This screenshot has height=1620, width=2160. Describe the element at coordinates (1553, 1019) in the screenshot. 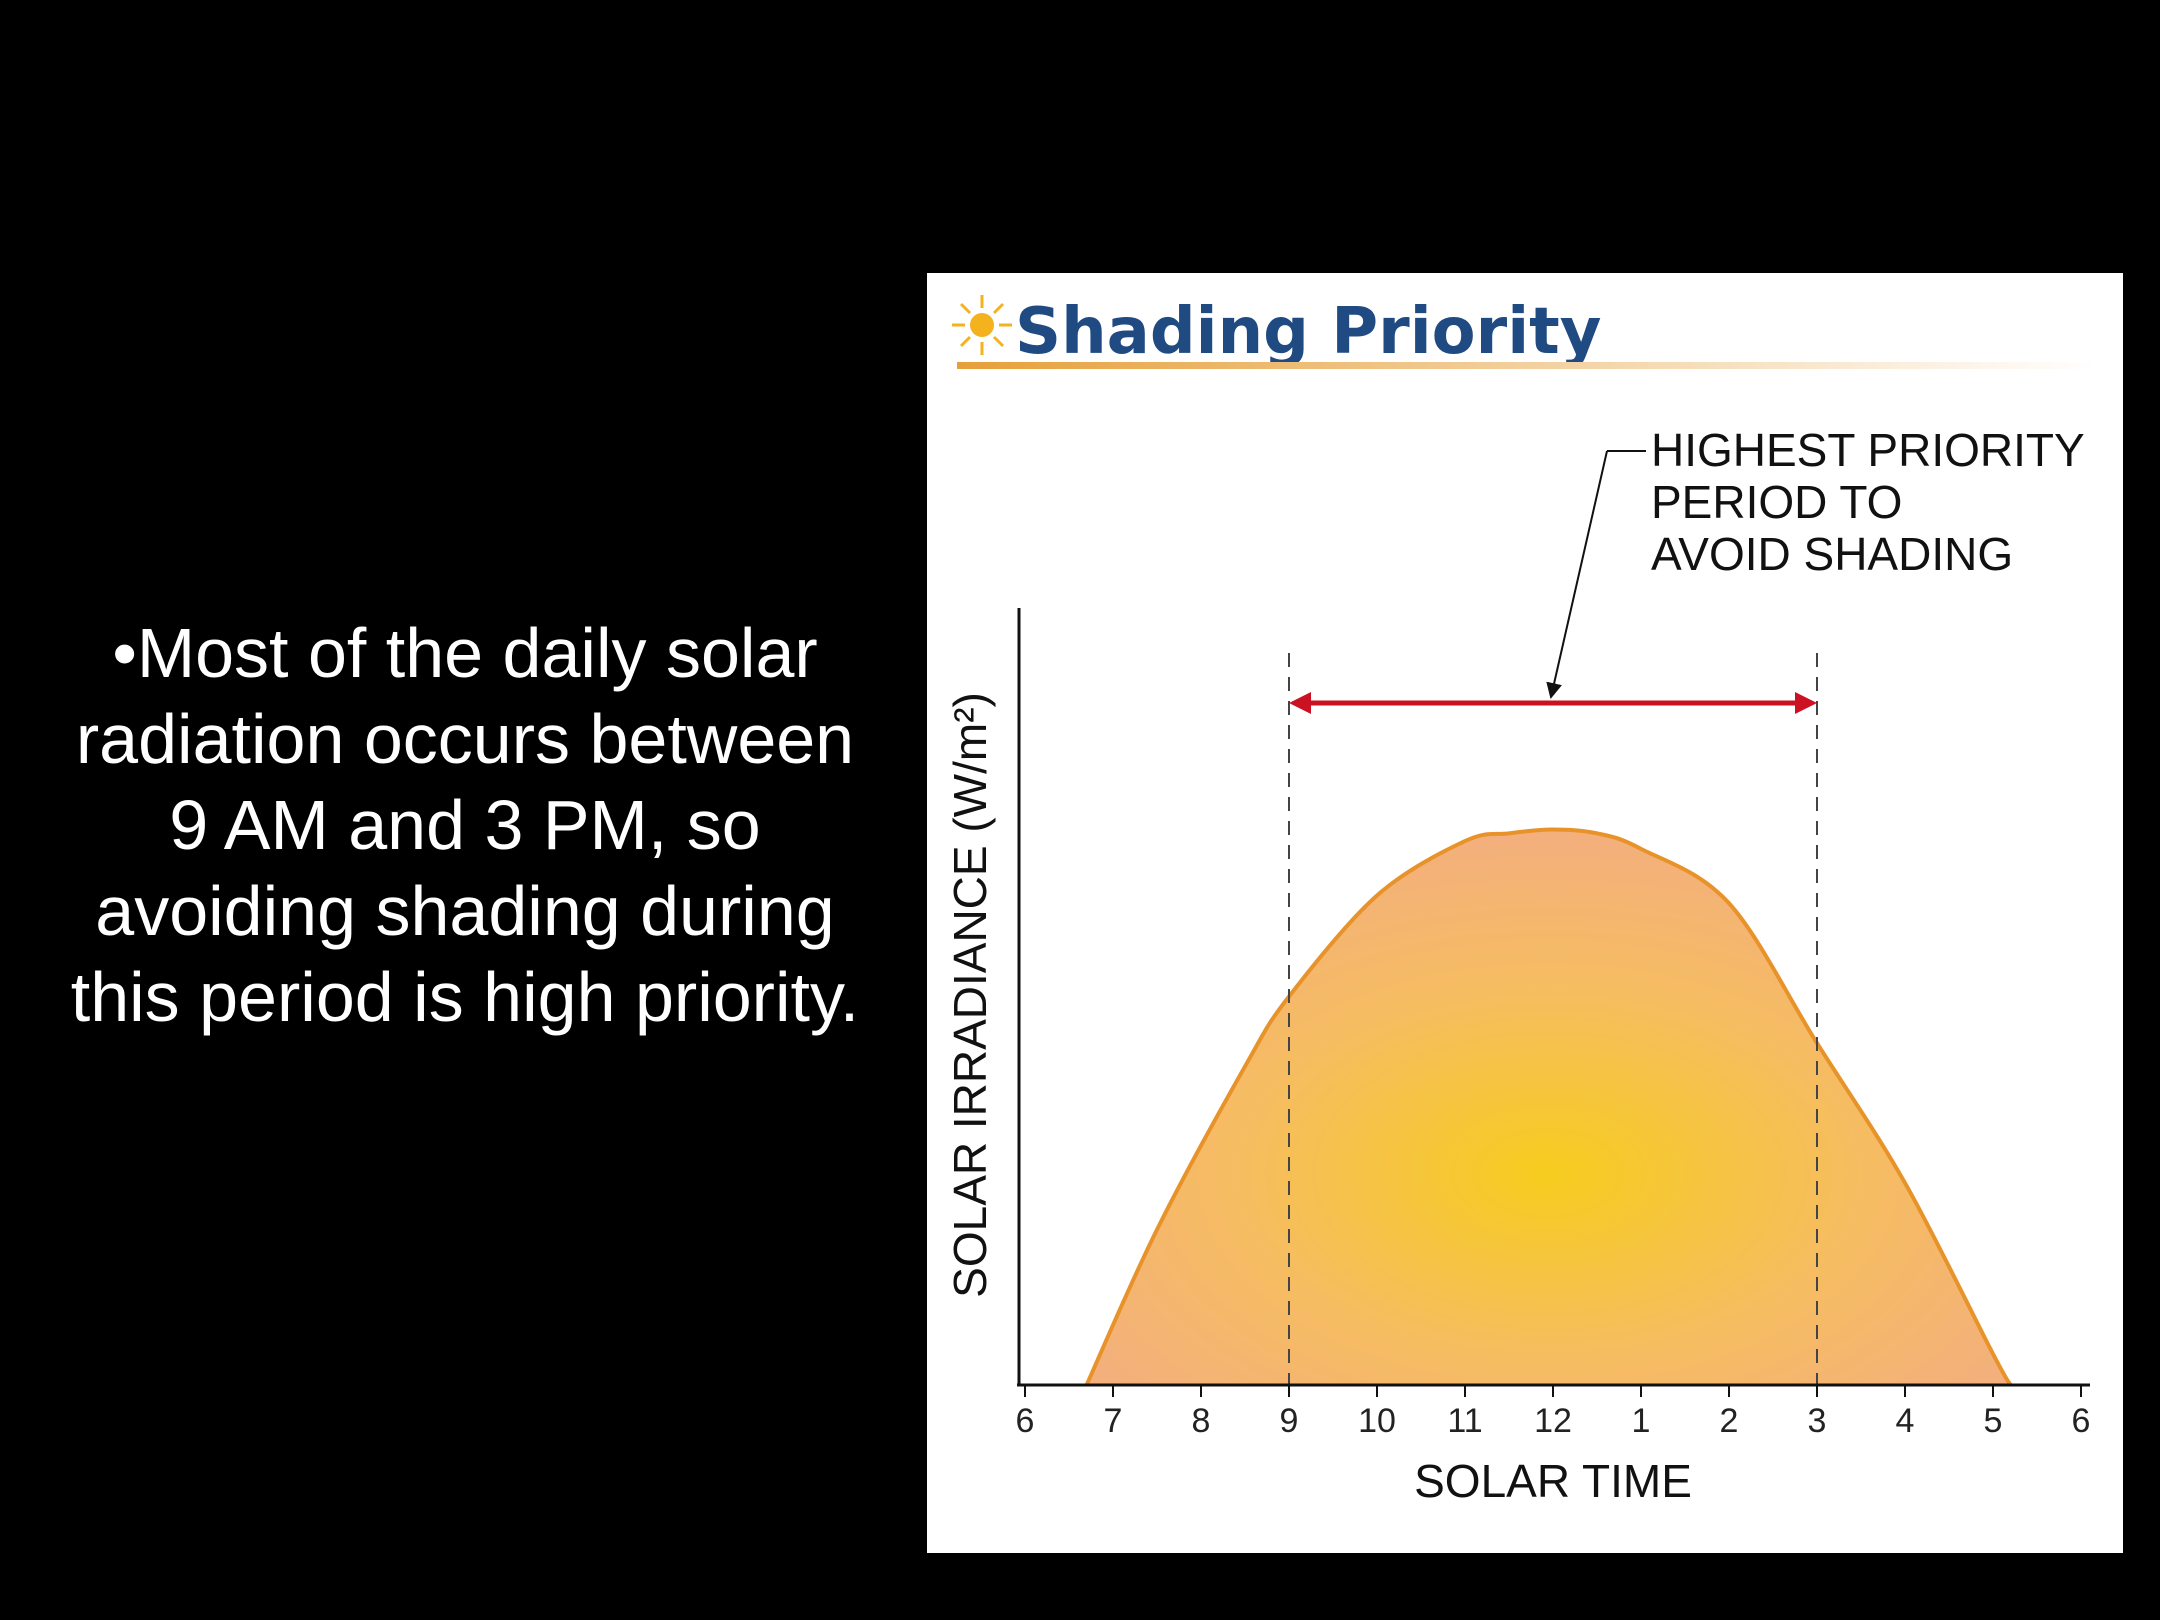

I see `priority-guides` at that location.